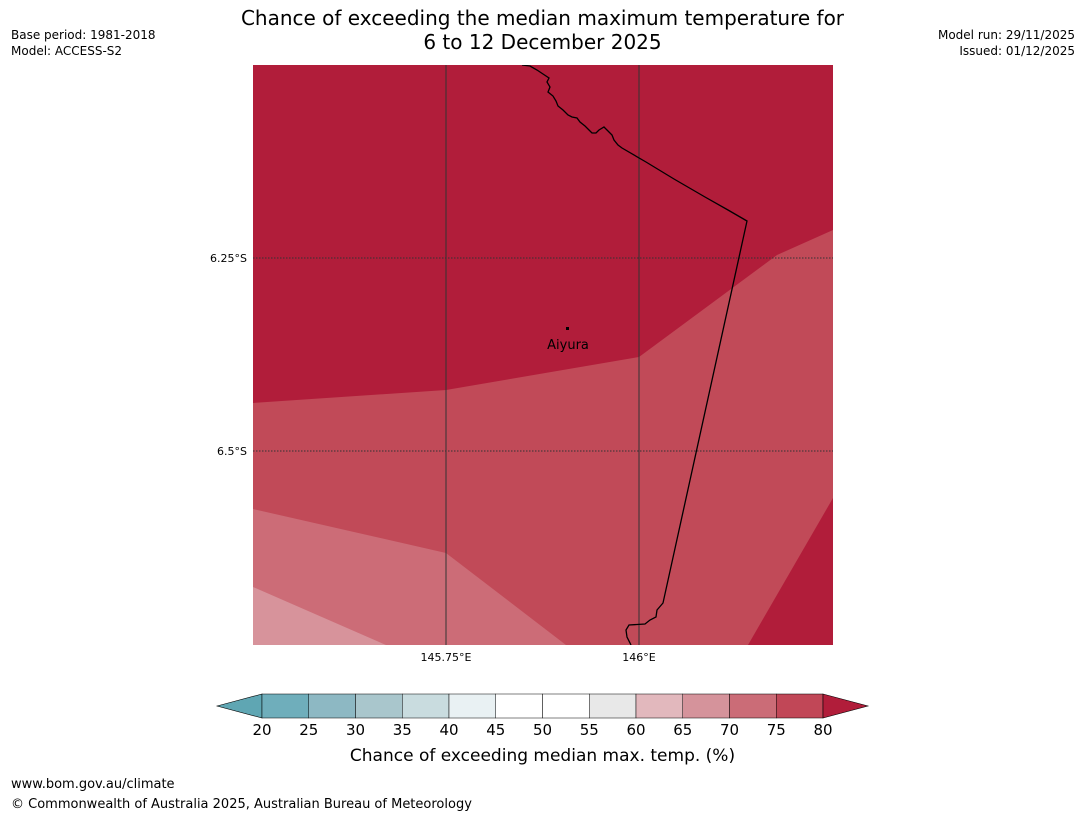  Describe the element at coordinates (1006, 43) in the screenshot. I see `meta-right: Model run: 29/11/2025 Issued: 01/12/2025` at that location.